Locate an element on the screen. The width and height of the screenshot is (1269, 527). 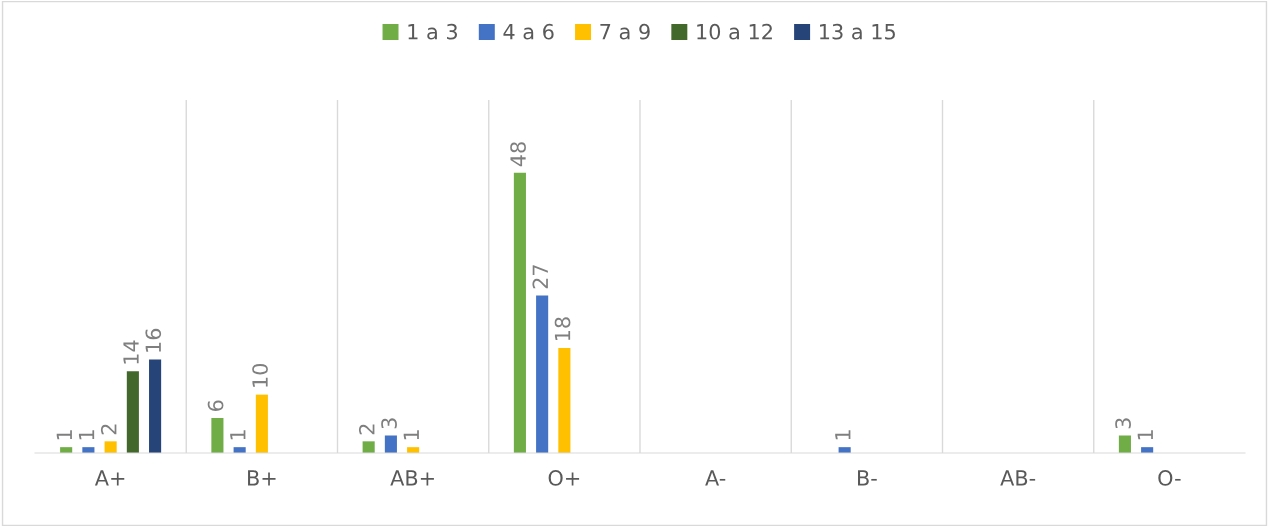
x-tick-label: O- is located at coordinates (1169, 478).